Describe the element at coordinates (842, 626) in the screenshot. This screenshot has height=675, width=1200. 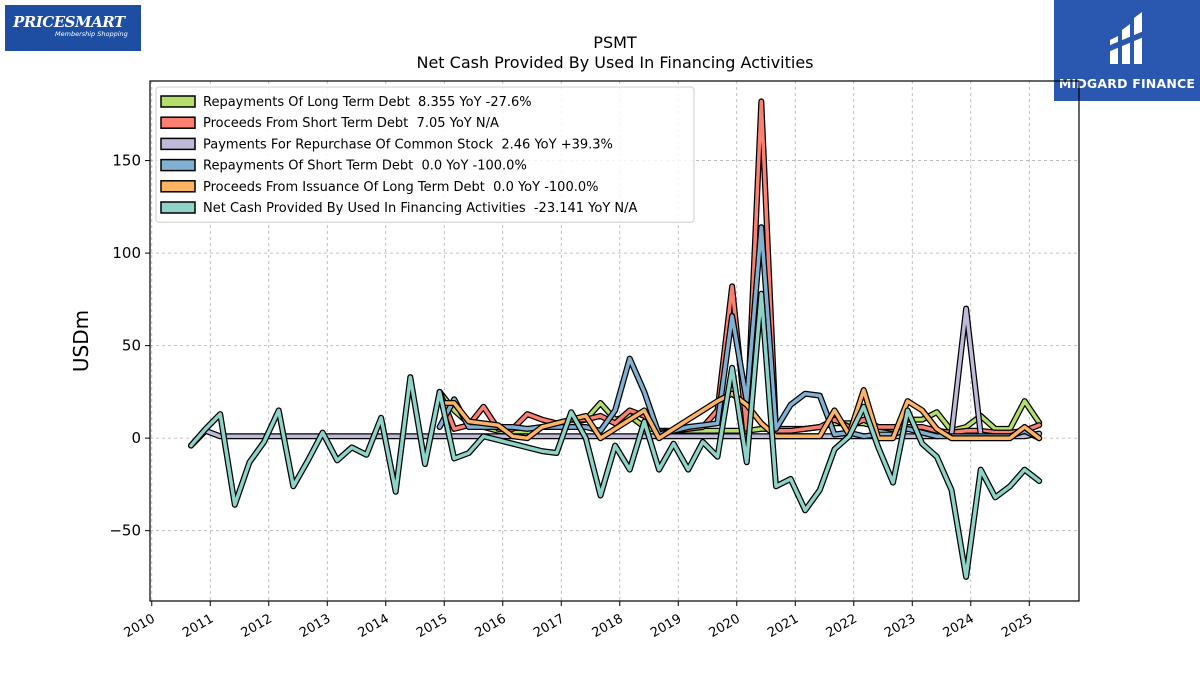
I see `x-tick-label: 2022` at that location.